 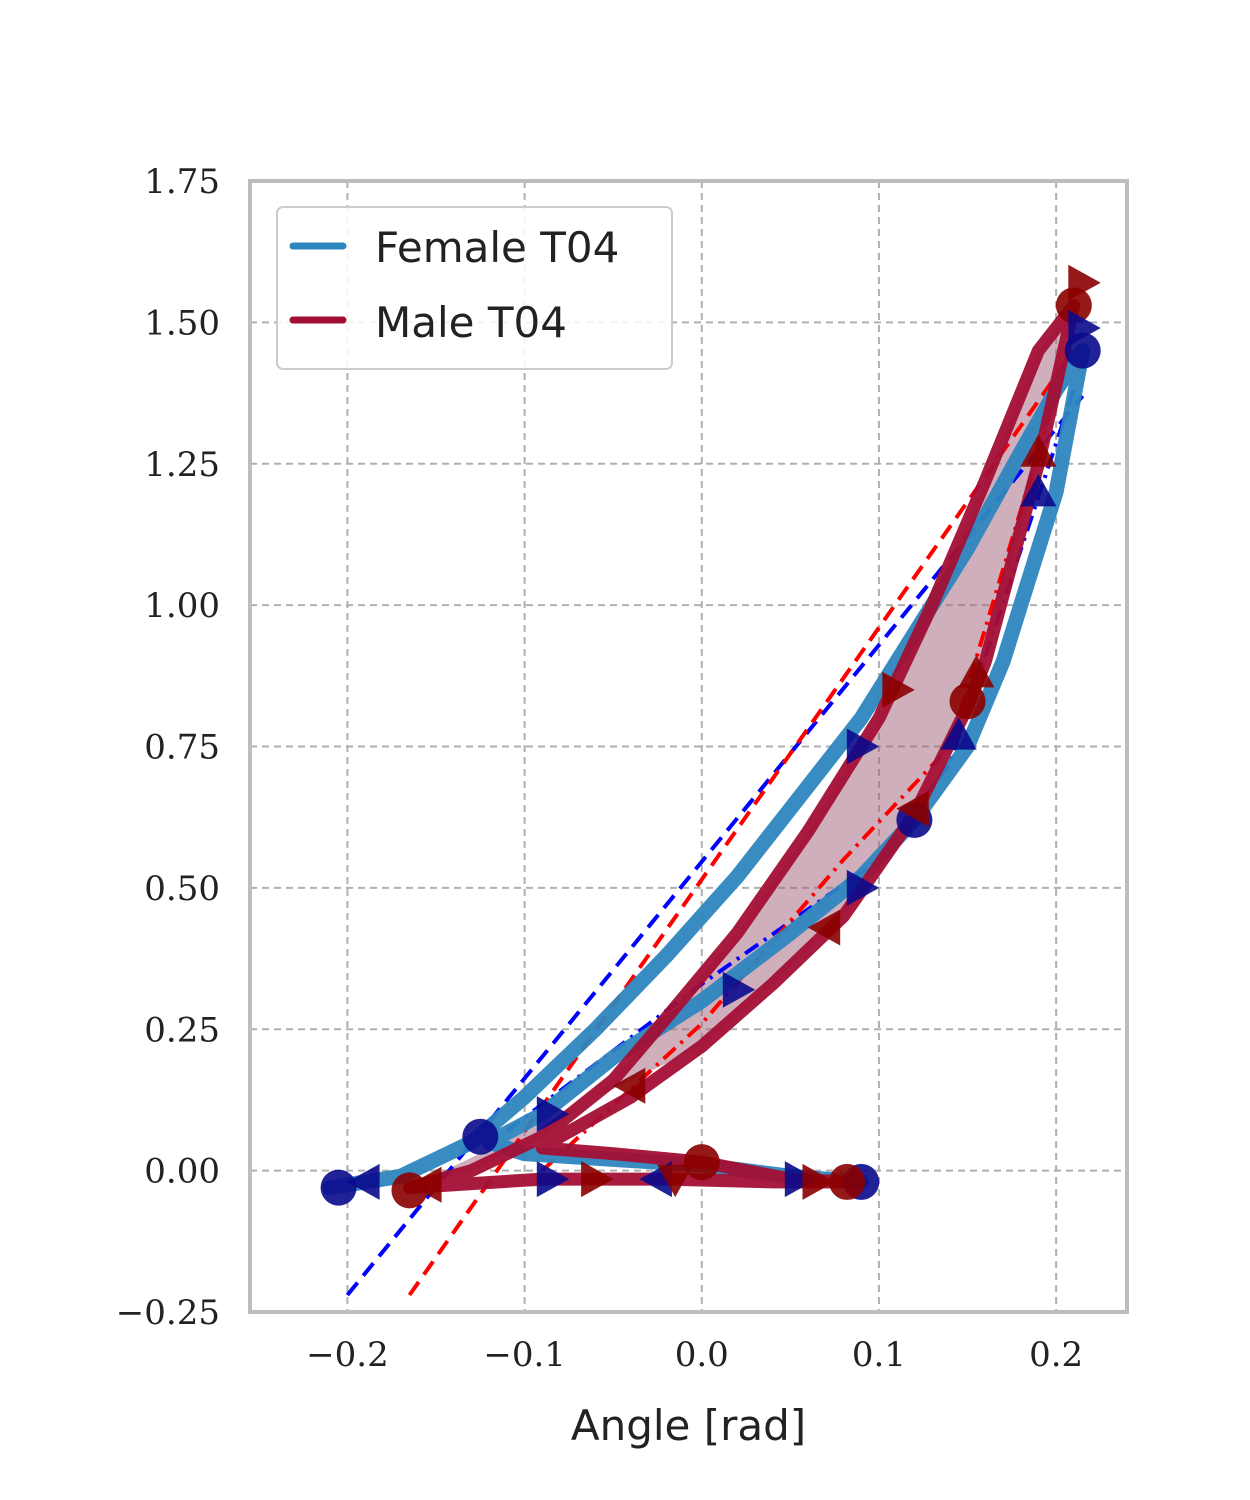 What do you see at coordinates (182, 1172) in the screenshot?
I see `y-tick-label-1: 0.00` at bounding box center [182, 1172].